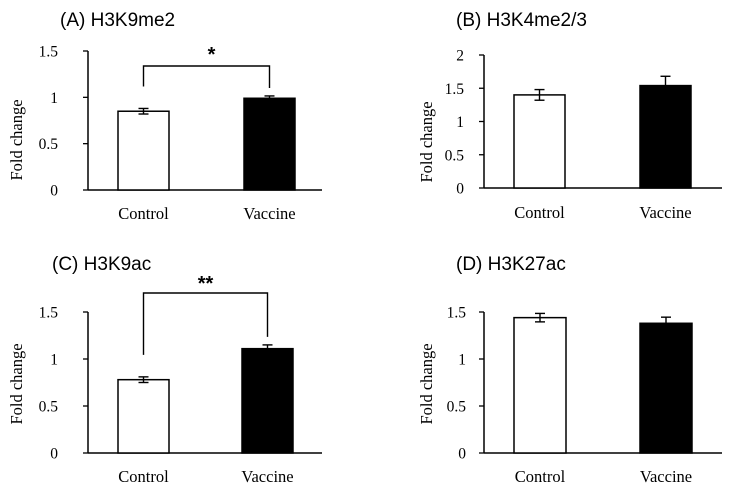 This screenshot has width=746, height=490. Describe the element at coordinates (49, 407) in the screenshot. I see `chart-2-ytick-label: 0.5` at that location.